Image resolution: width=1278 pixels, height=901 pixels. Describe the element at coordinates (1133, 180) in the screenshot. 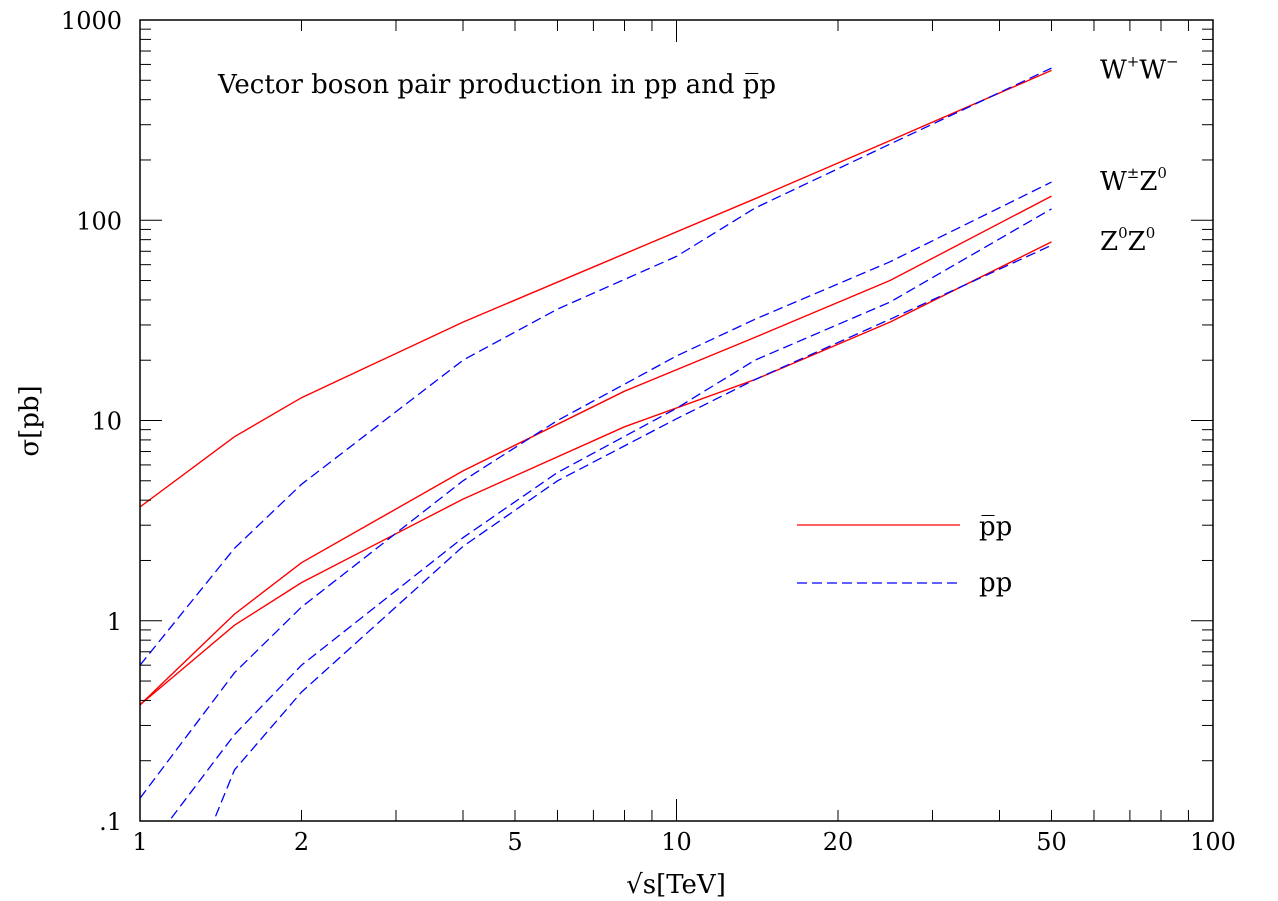

I see `process-label-1: W±Z0` at that location.